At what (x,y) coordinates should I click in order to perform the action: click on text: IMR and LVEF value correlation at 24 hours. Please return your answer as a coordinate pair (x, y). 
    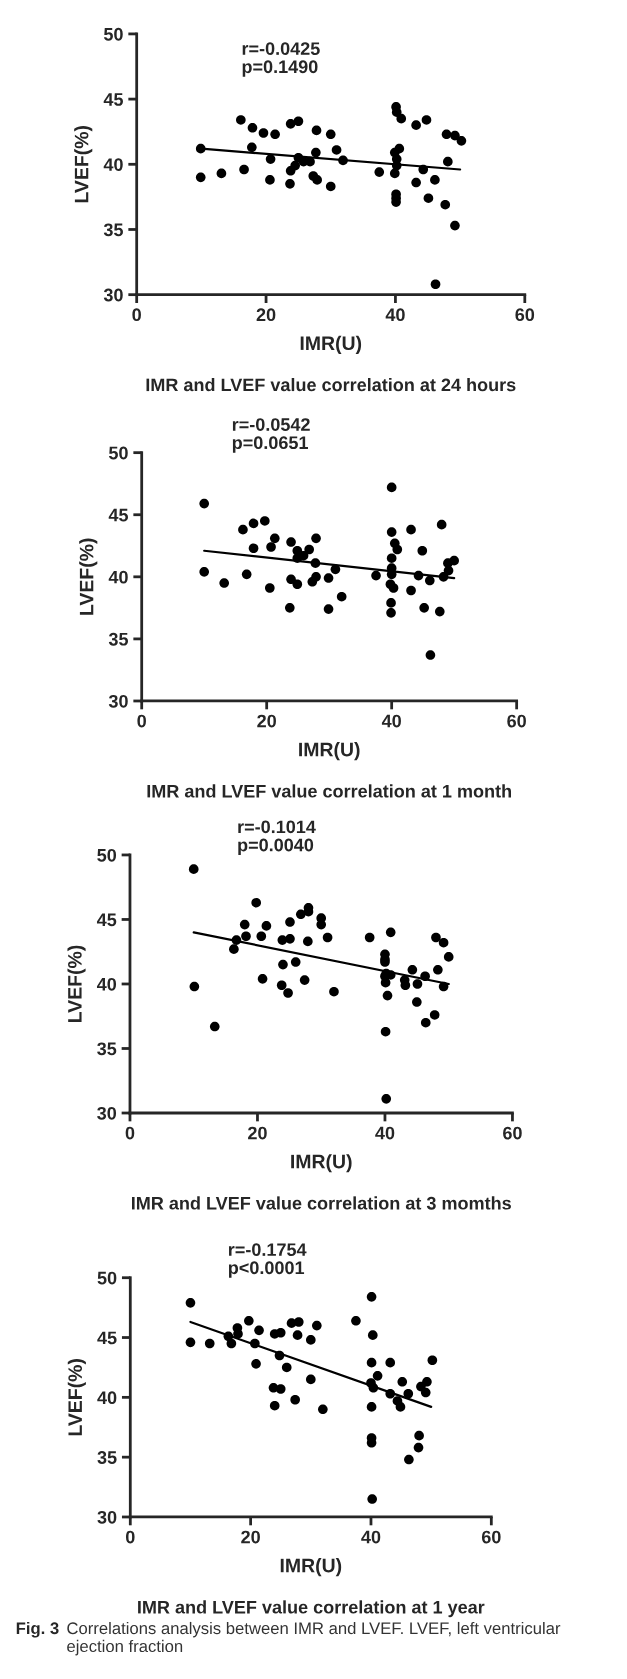
    Looking at the image, I should click on (331, 385).